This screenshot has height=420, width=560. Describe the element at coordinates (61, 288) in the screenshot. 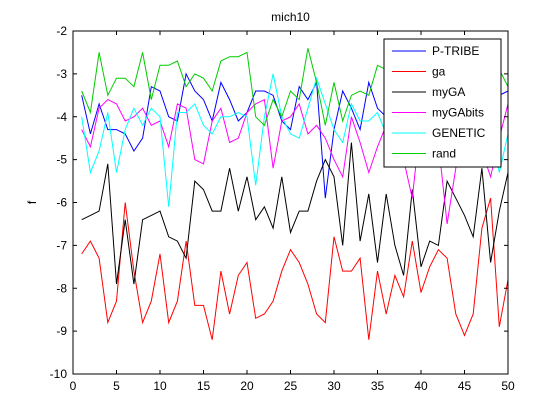

I see `y-tick-label: -8` at that location.